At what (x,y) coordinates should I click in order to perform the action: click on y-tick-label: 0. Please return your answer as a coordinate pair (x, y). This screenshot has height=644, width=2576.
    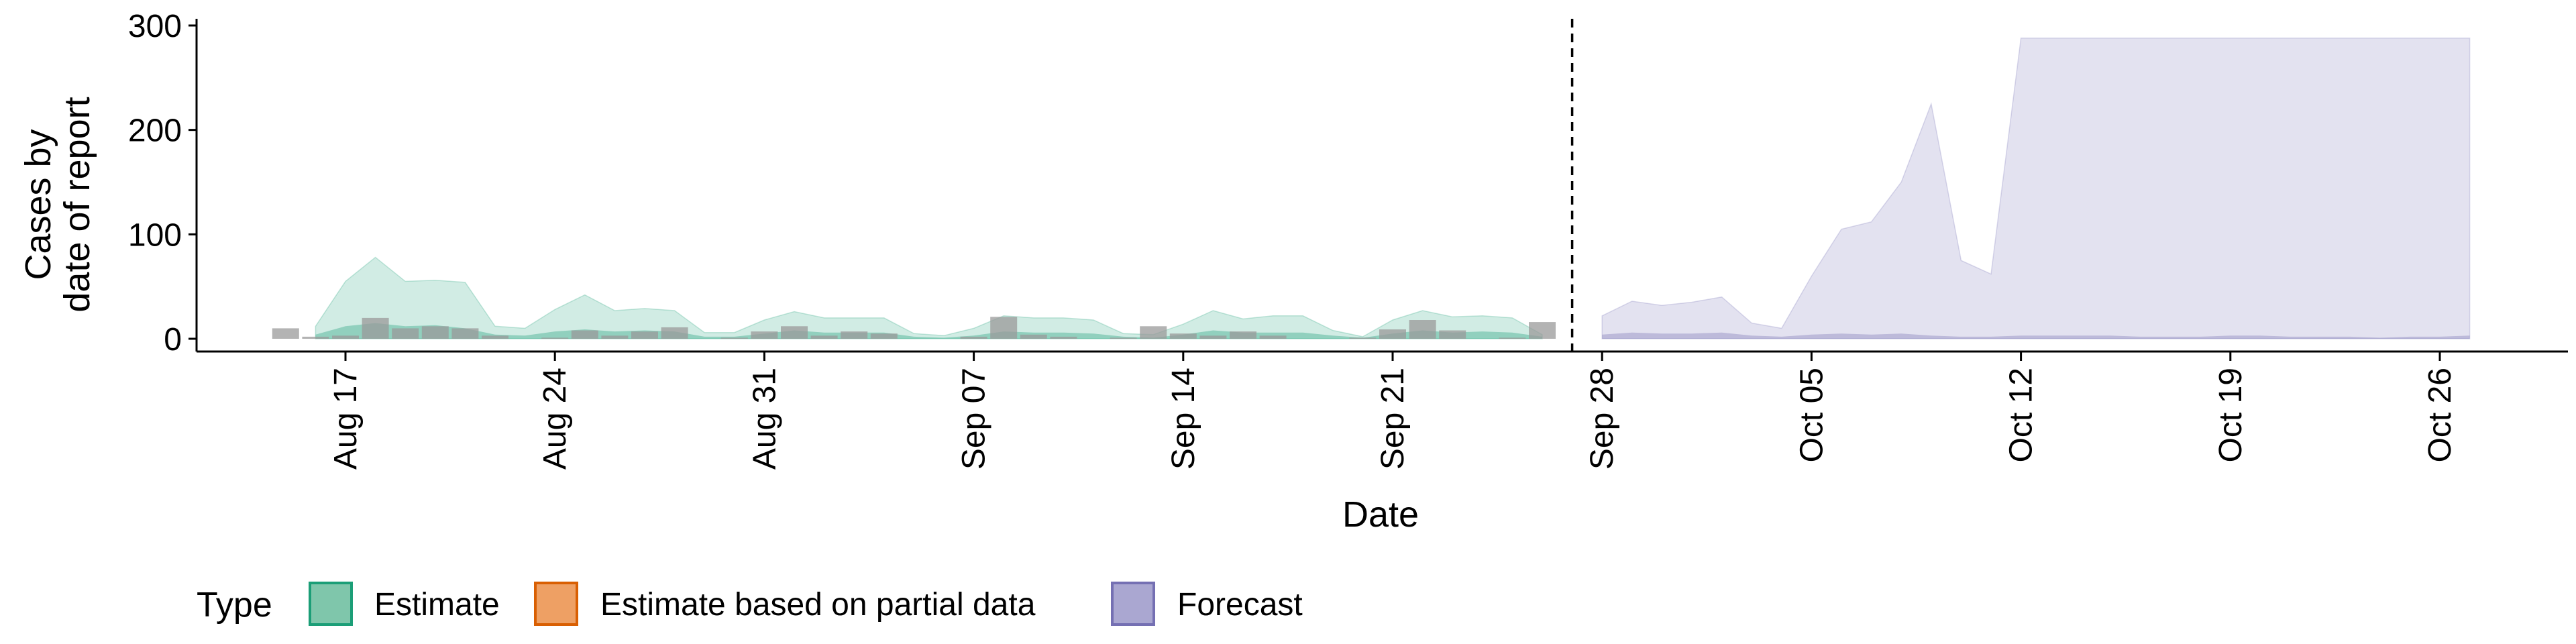
    Looking at the image, I should click on (173, 340).